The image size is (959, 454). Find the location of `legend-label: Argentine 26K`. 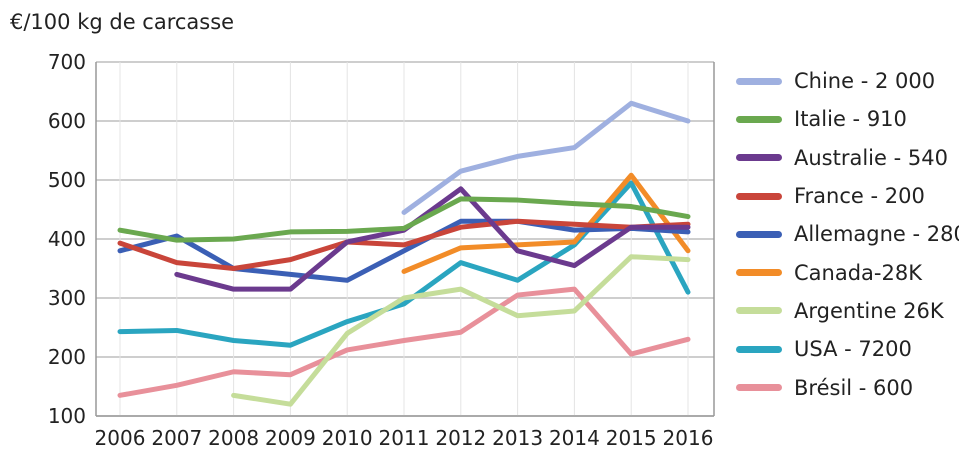

legend-label: Argentine 26K is located at coordinates (869, 310).